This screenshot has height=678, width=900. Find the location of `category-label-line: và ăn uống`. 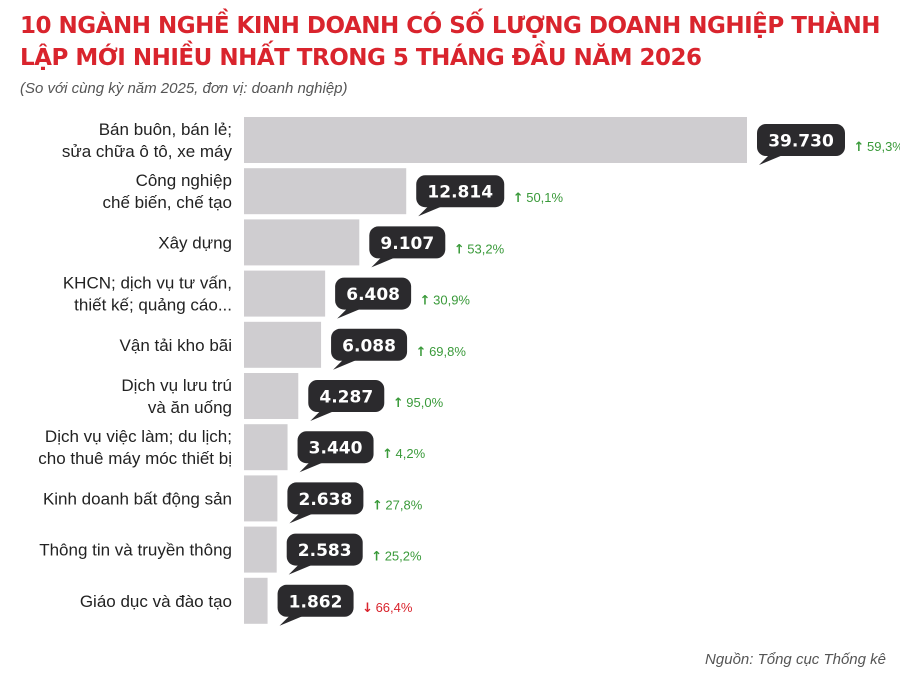

category-label-line: và ăn uống is located at coordinates (190, 407).